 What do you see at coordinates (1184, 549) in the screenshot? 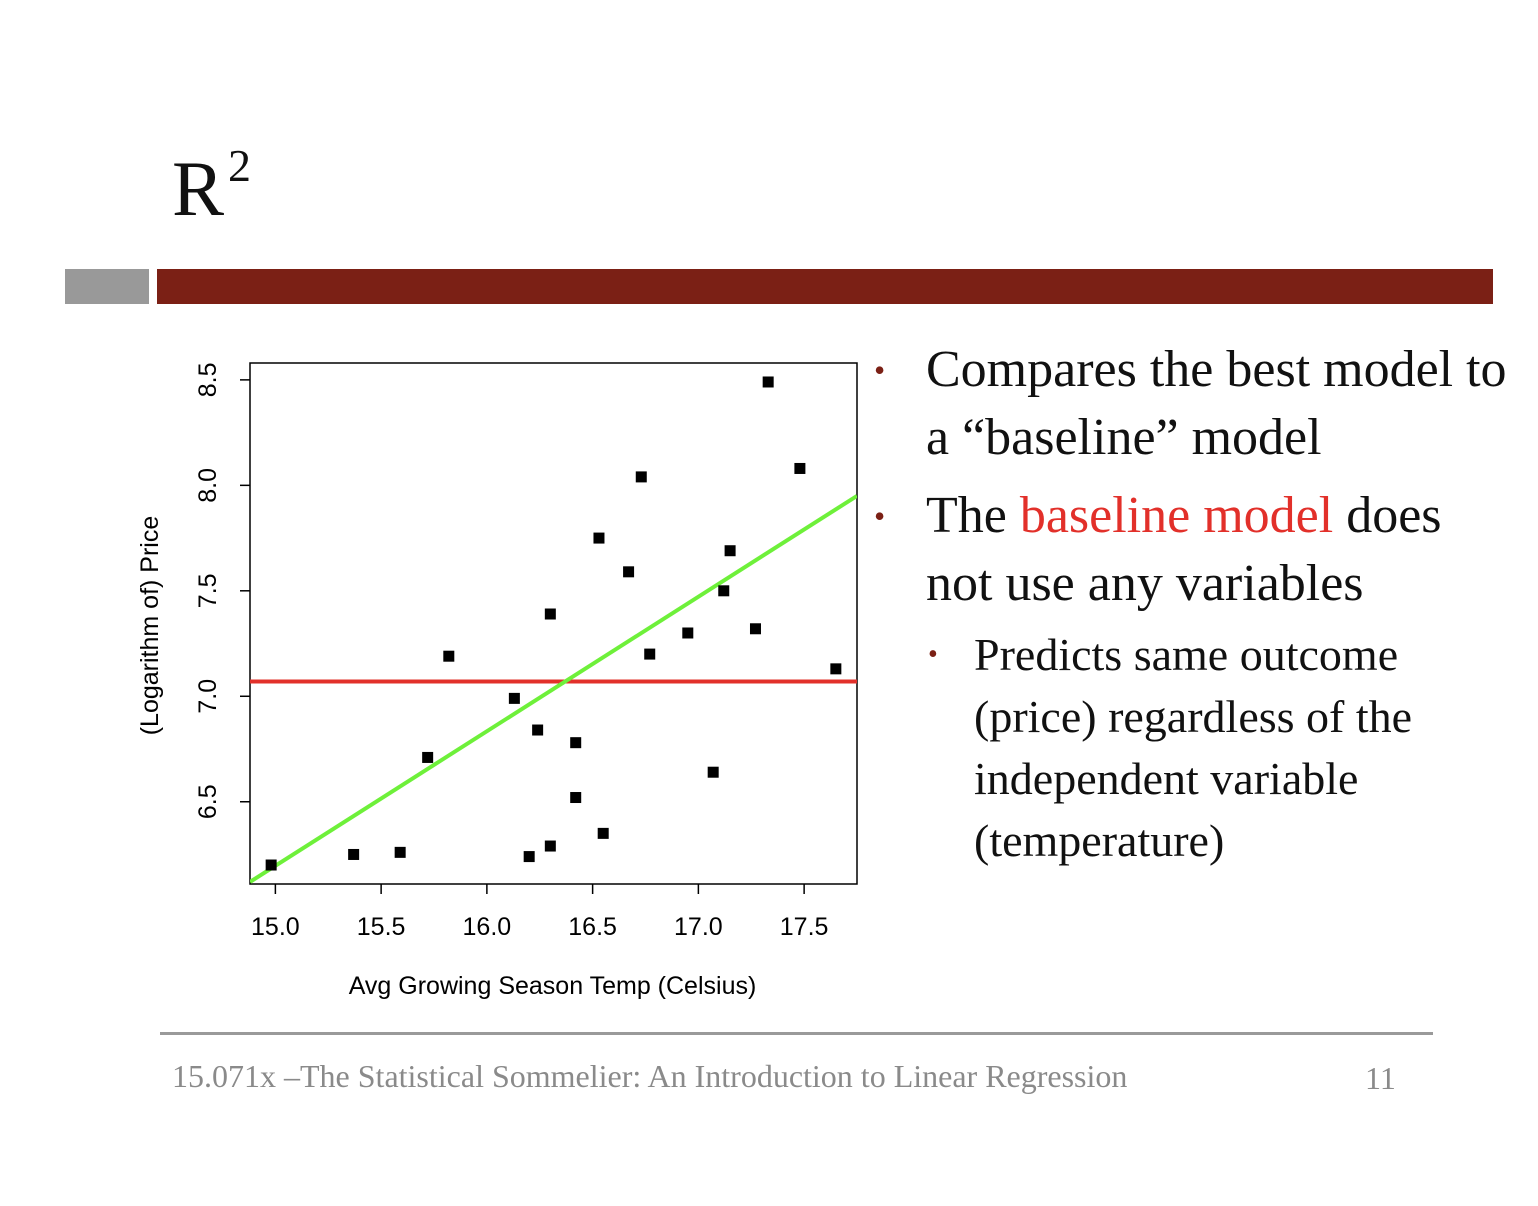
I see `bullet-text-after: does not use any variables` at bounding box center [1184, 549].